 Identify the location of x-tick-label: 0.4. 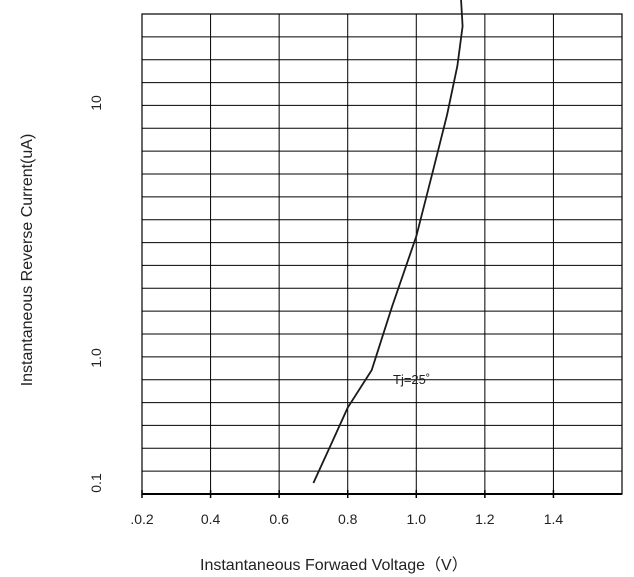
(211, 519).